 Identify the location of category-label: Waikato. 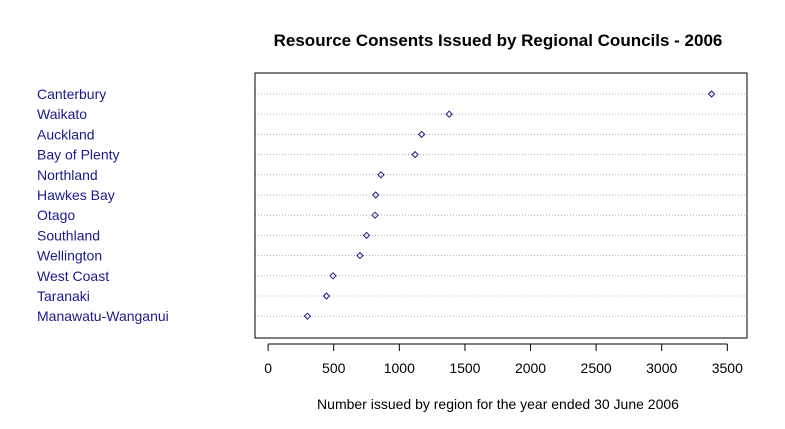
(62, 114).